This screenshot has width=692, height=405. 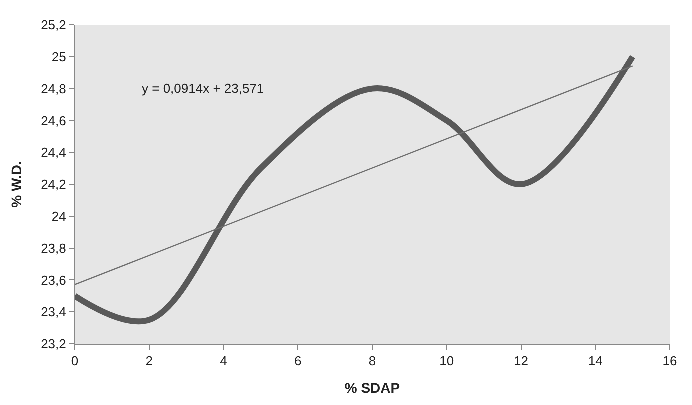 What do you see at coordinates (75, 361) in the screenshot?
I see `x-tick-label: 0` at bounding box center [75, 361].